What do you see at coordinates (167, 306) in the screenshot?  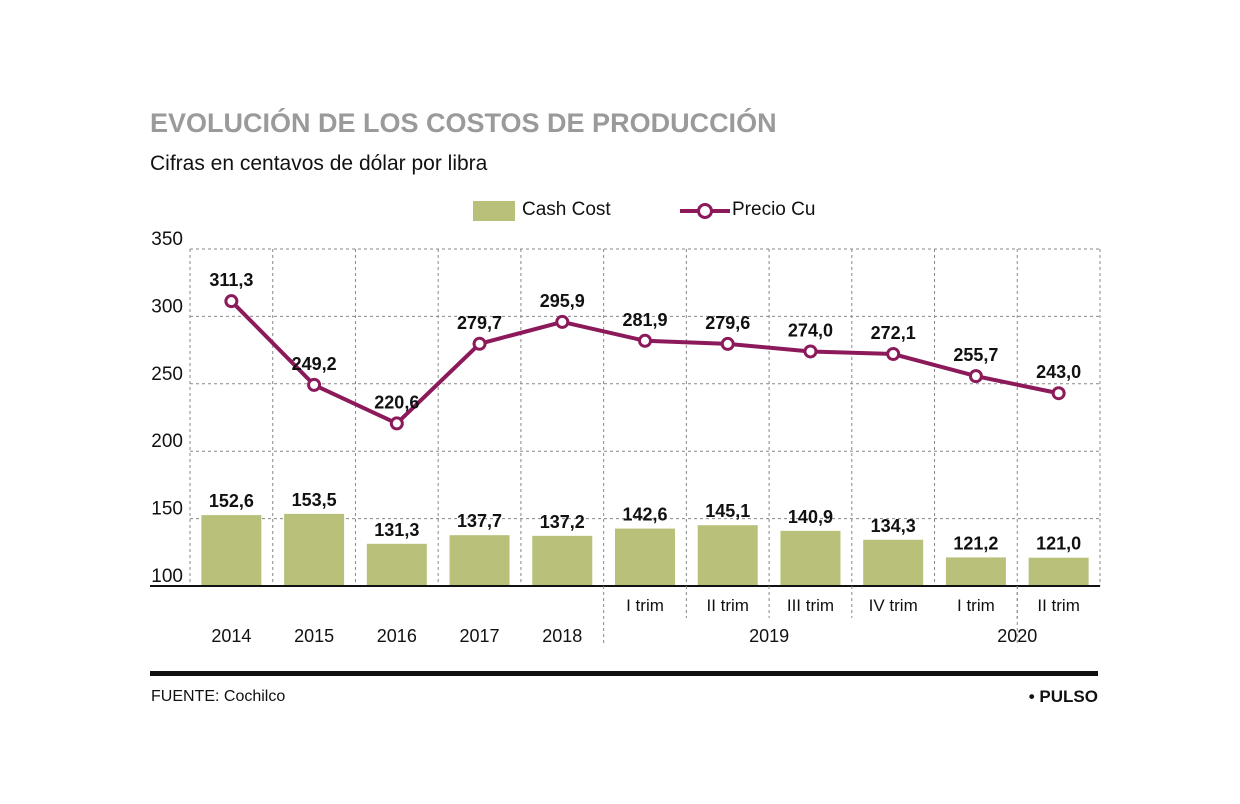 I see `y-tick-label: 300` at bounding box center [167, 306].